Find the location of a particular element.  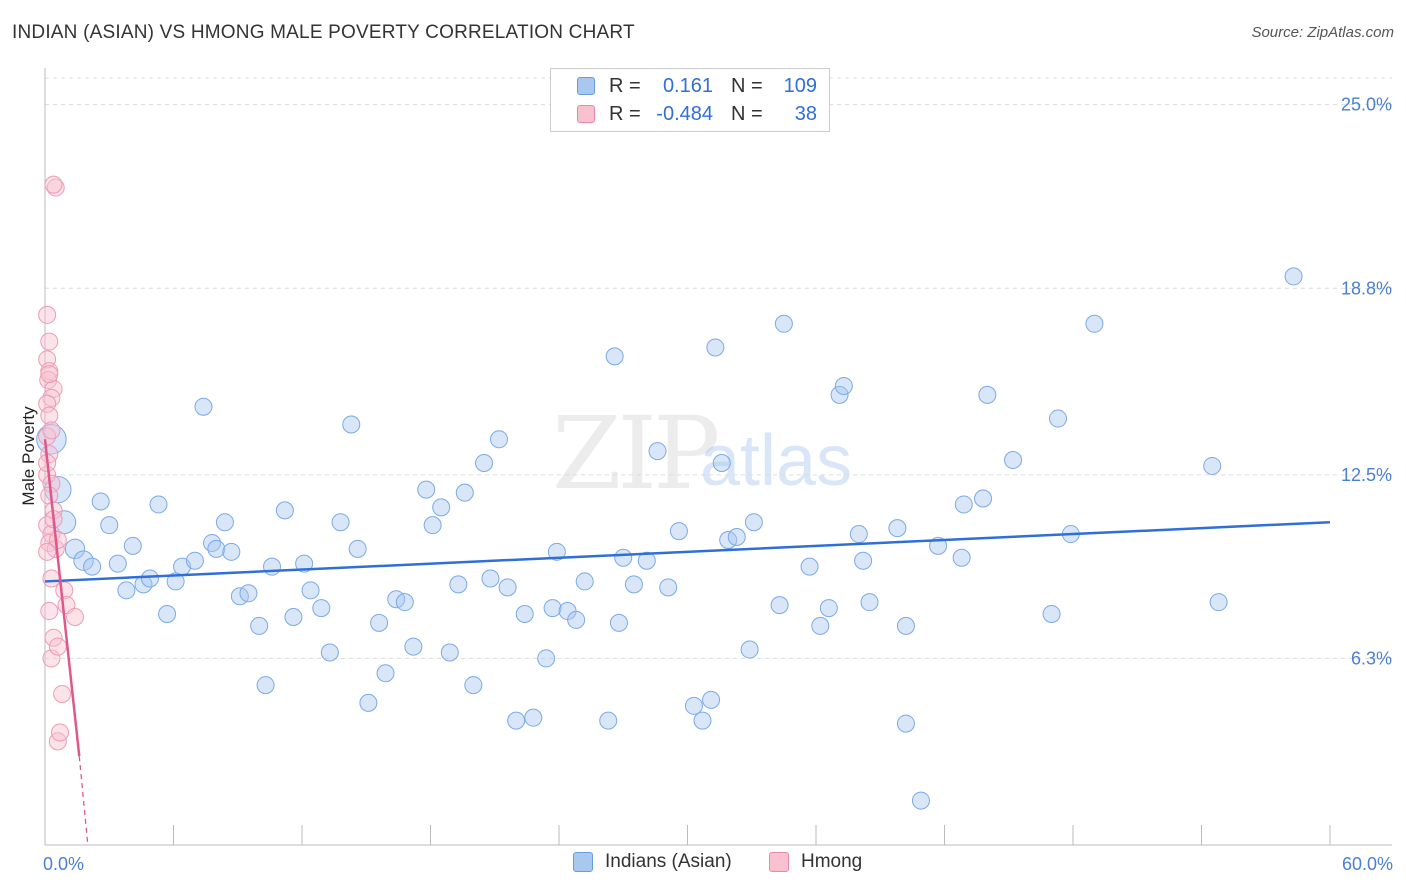

legend-n-label: N = is located at coordinates (747, 85).